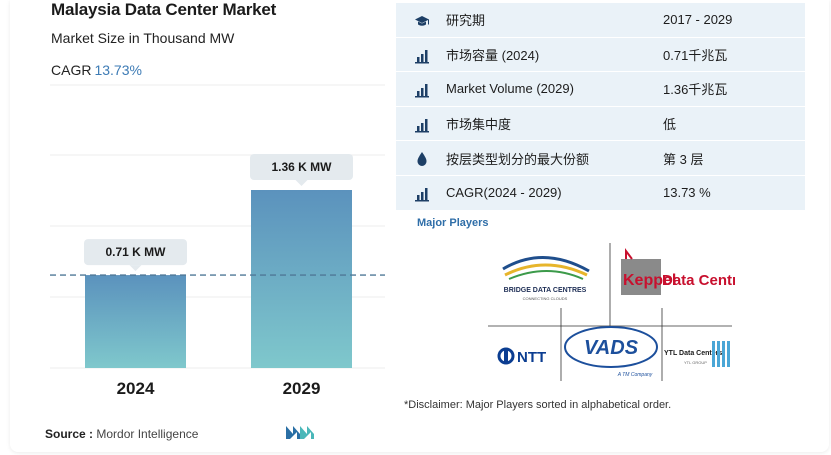  I want to click on stats-value: 0.71千兆瓦, so click(695, 55).